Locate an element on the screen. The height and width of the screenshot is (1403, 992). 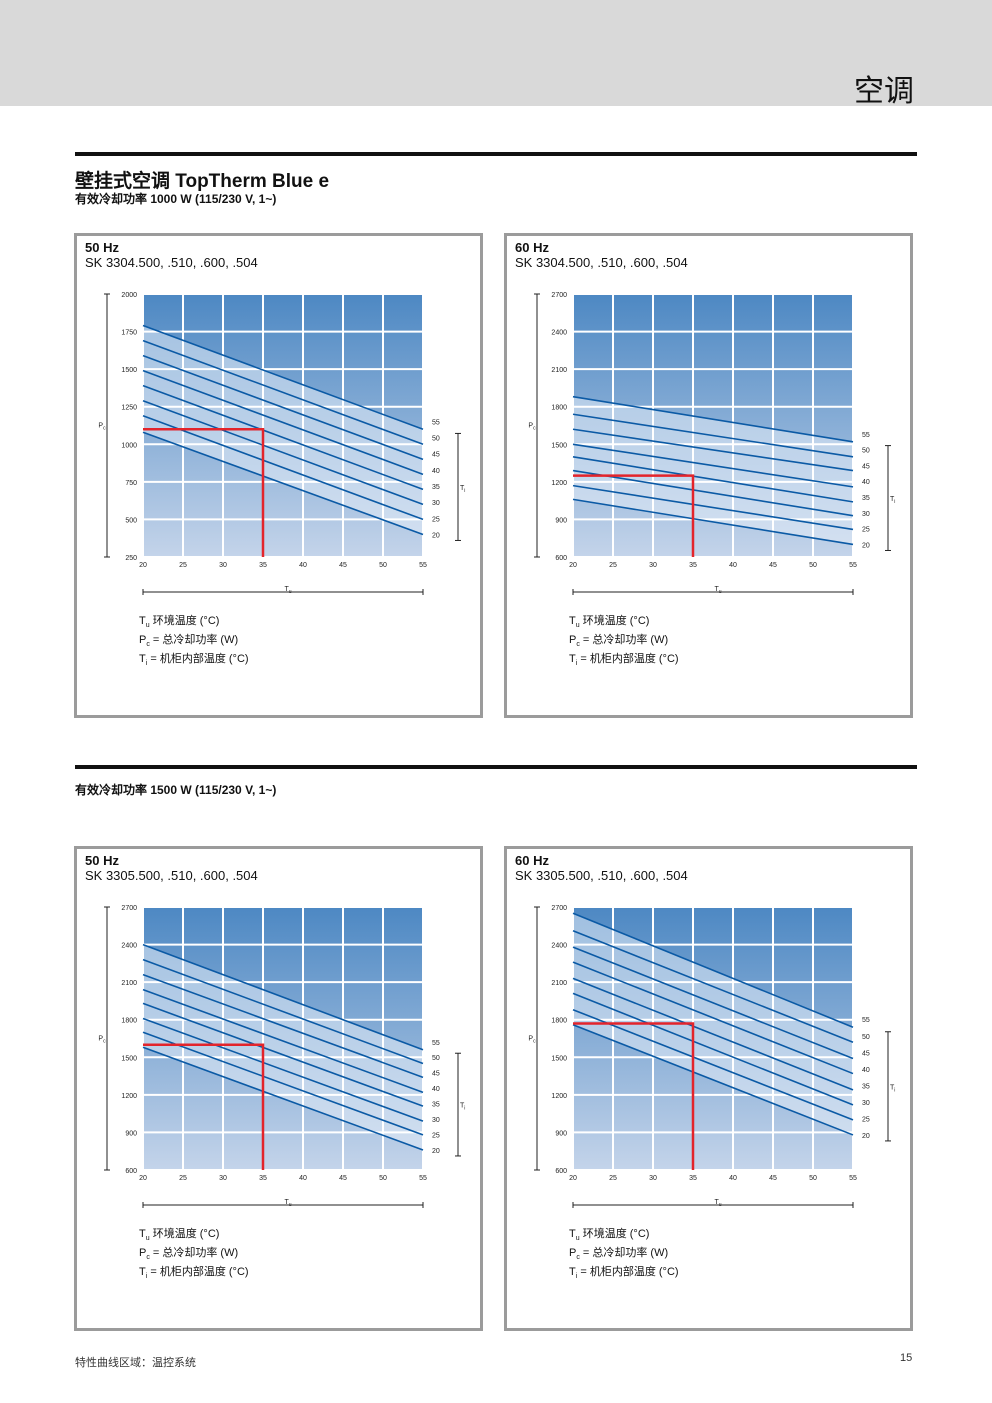
y-tick-label: 2000 is located at coordinates (129, 295).